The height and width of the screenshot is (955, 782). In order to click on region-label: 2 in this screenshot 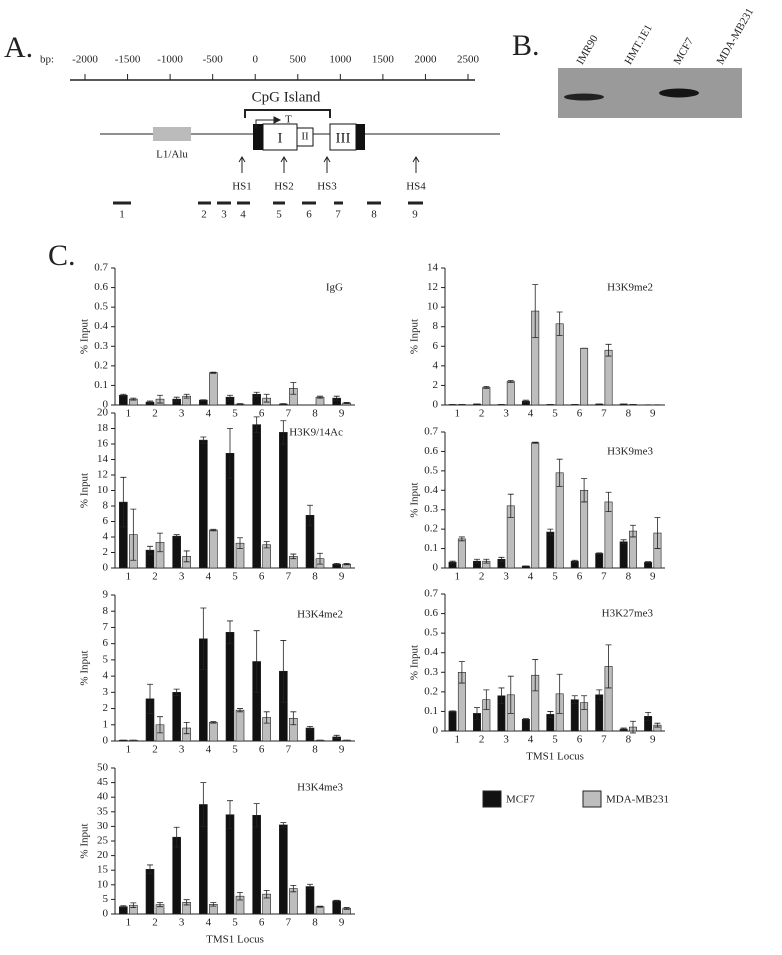, I will do `click(204, 215)`.